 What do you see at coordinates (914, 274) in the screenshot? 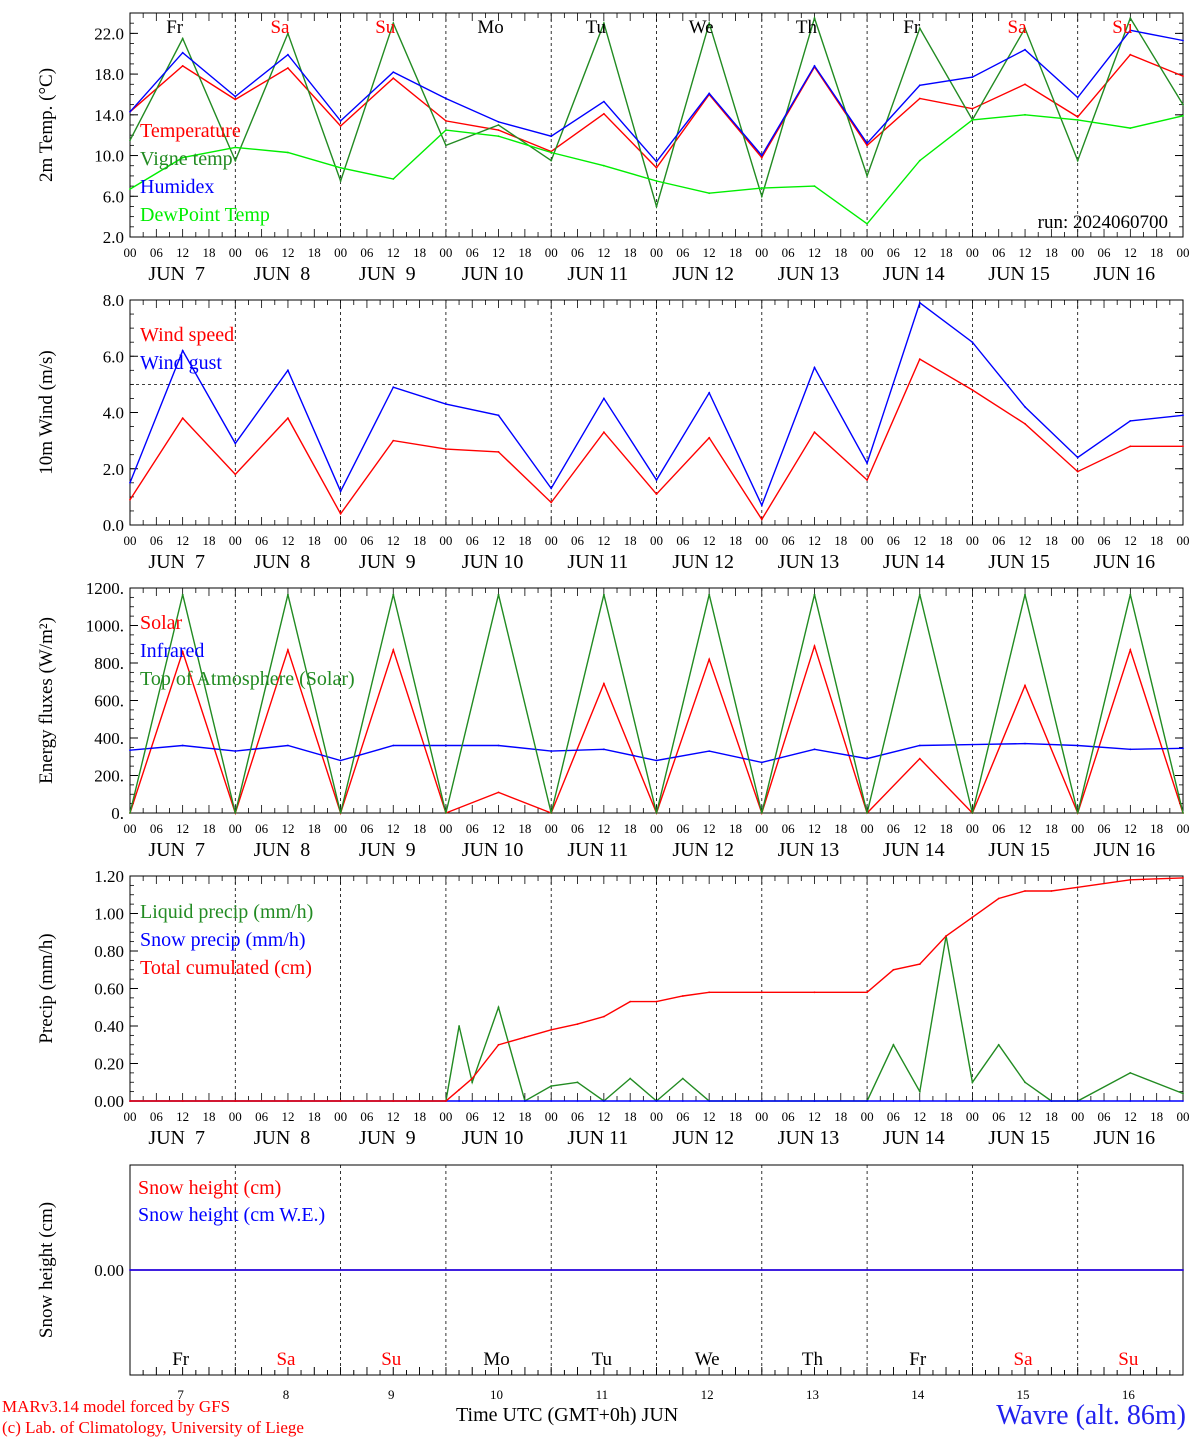
I see `date-label: JUN 14` at bounding box center [914, 274].